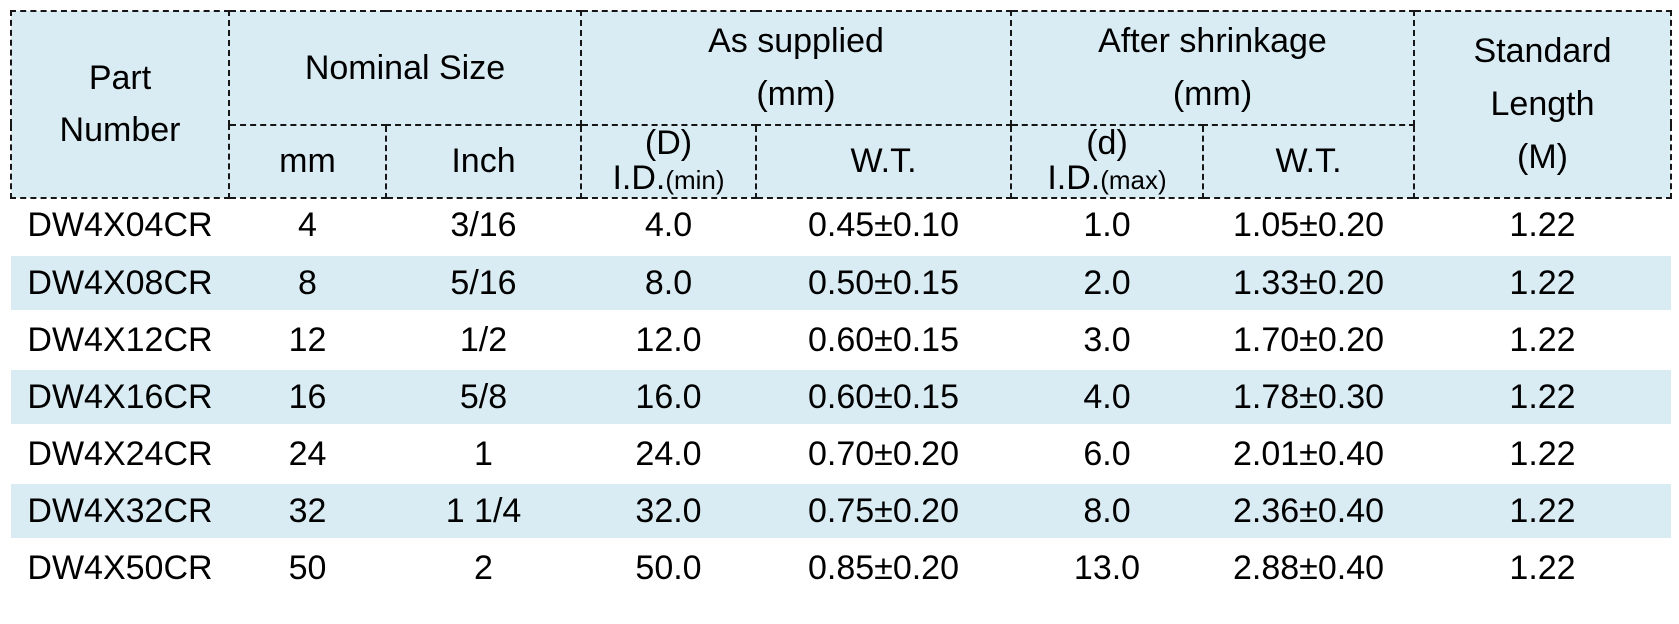 This screenshot has height=624, width=1679. Describe the element at coordinates (307, 227) in the screenshot. I see `table-cell-value: 4` at that location.